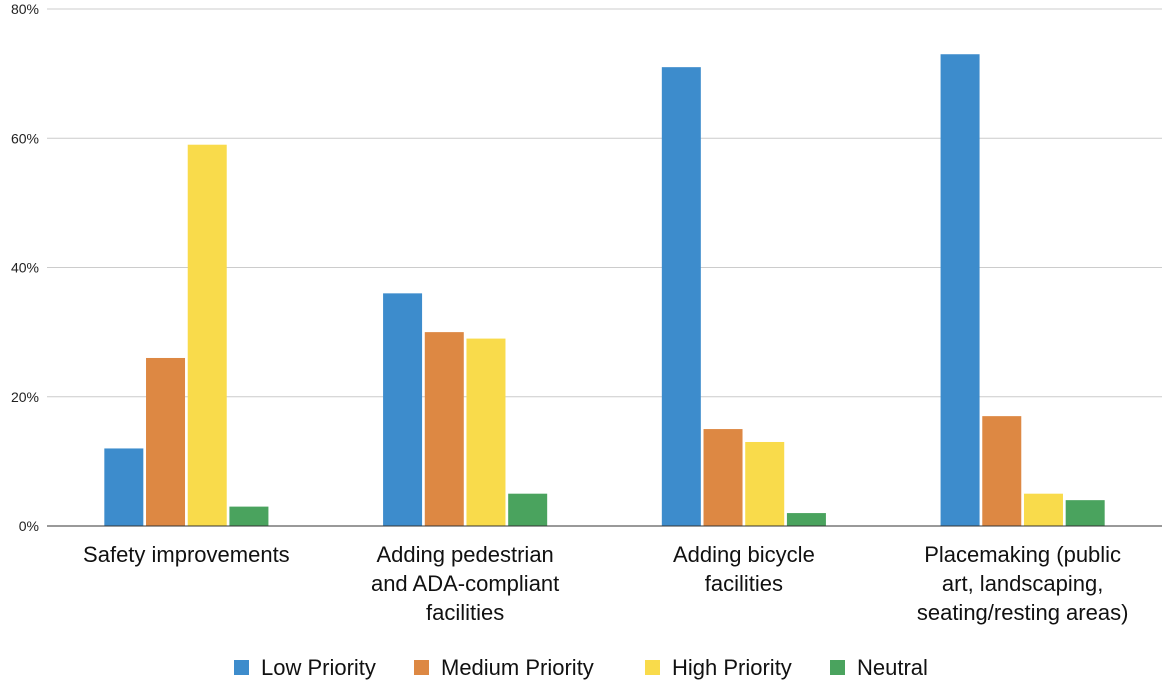 The width and height of the screenshot is (1167, 690). What do you see at coordinates (744, 554) in the screenshot?
I see `x-category-label: Adding bicycle` at bounding box center [744, 554].